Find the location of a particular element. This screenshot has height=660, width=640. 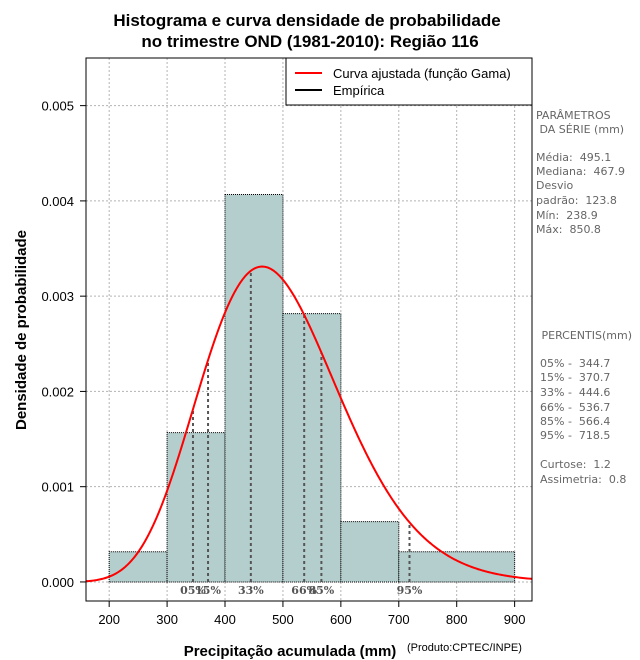

stat-mediana: Mediana: 467.9 is located at coordinates (580, 171).